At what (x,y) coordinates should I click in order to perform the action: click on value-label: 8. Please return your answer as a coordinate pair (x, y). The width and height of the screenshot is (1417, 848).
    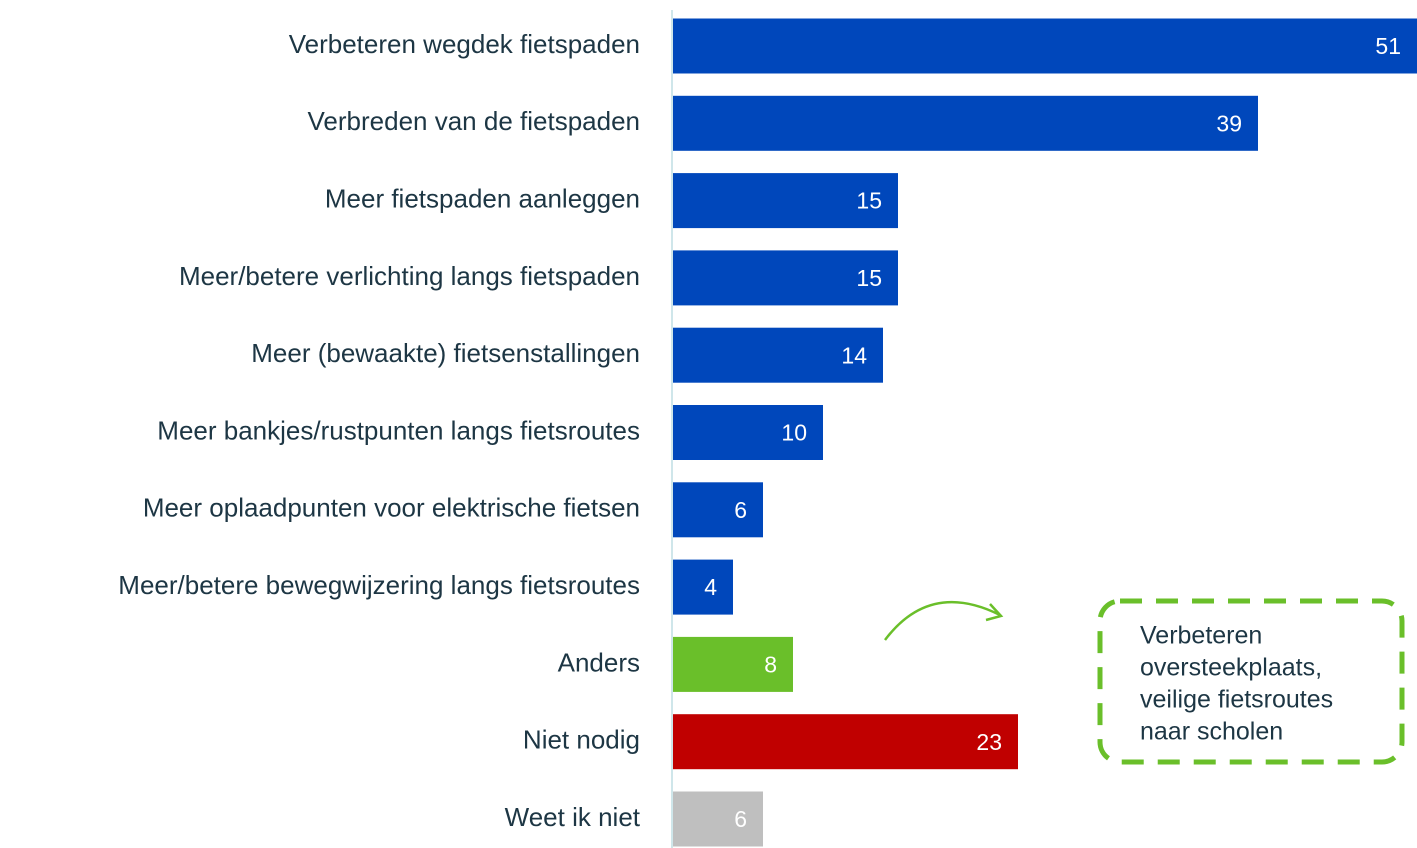
    Looking at the image, I should click on (770, 664).